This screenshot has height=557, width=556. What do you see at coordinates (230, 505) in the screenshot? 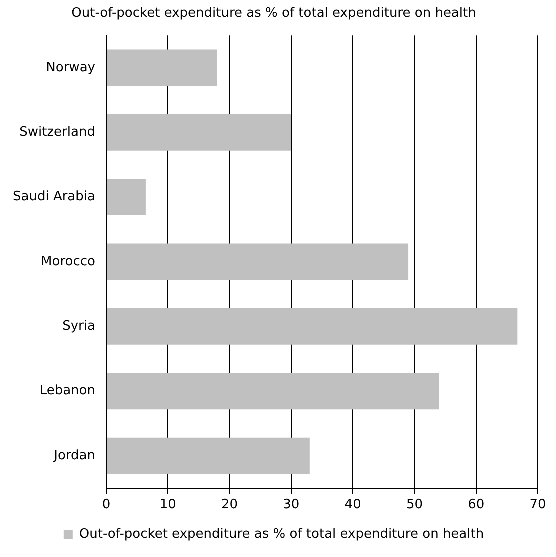
I see `x-tick-label: 20` at bounding box center [230, 505].